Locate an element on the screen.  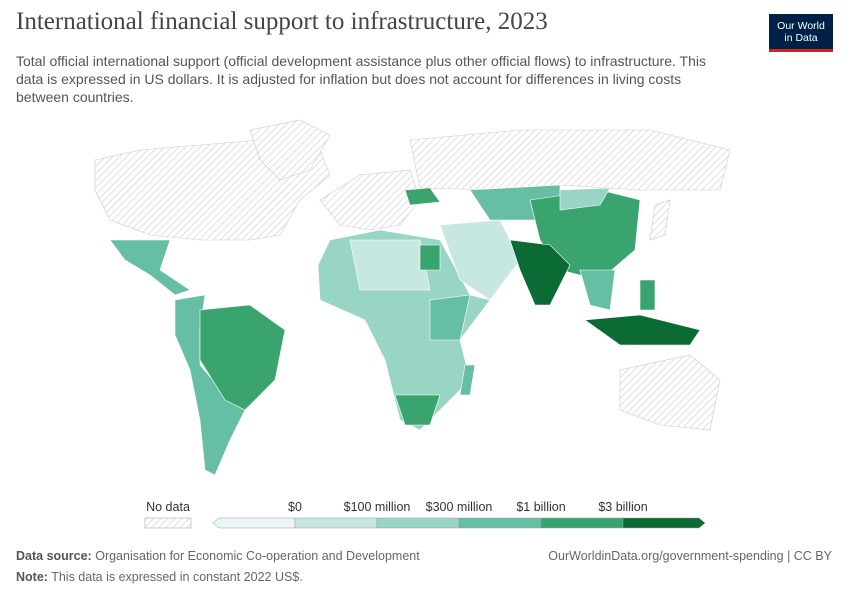
southeast-asia is located at coordinates (597, 290).